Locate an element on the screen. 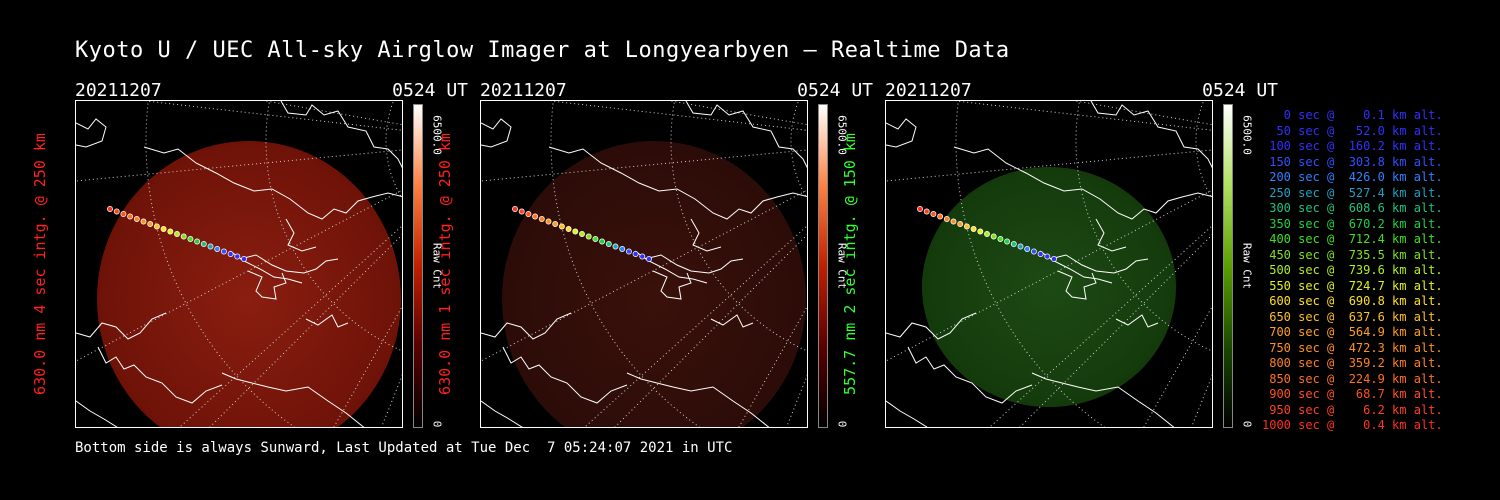  legend-item: 700 sec @ 564.9 km alt. is located at coordinates (1352, 332).